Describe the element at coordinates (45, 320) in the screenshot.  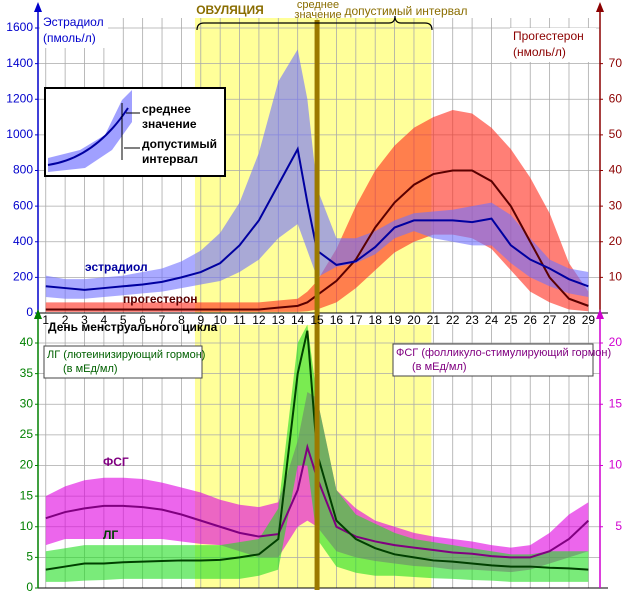
I see `x-tick-label: 1` at that location.